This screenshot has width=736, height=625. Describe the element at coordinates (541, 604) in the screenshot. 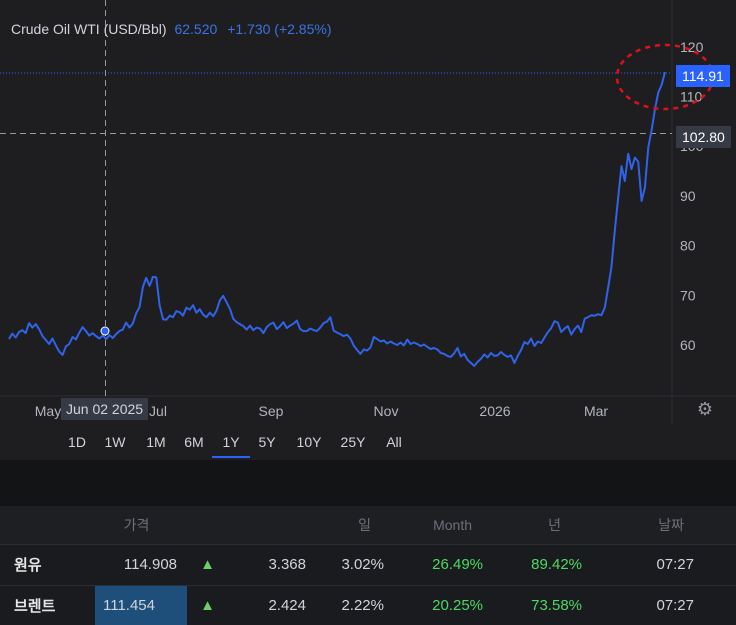

I see `row-year-pct: 73.58%` at that location.